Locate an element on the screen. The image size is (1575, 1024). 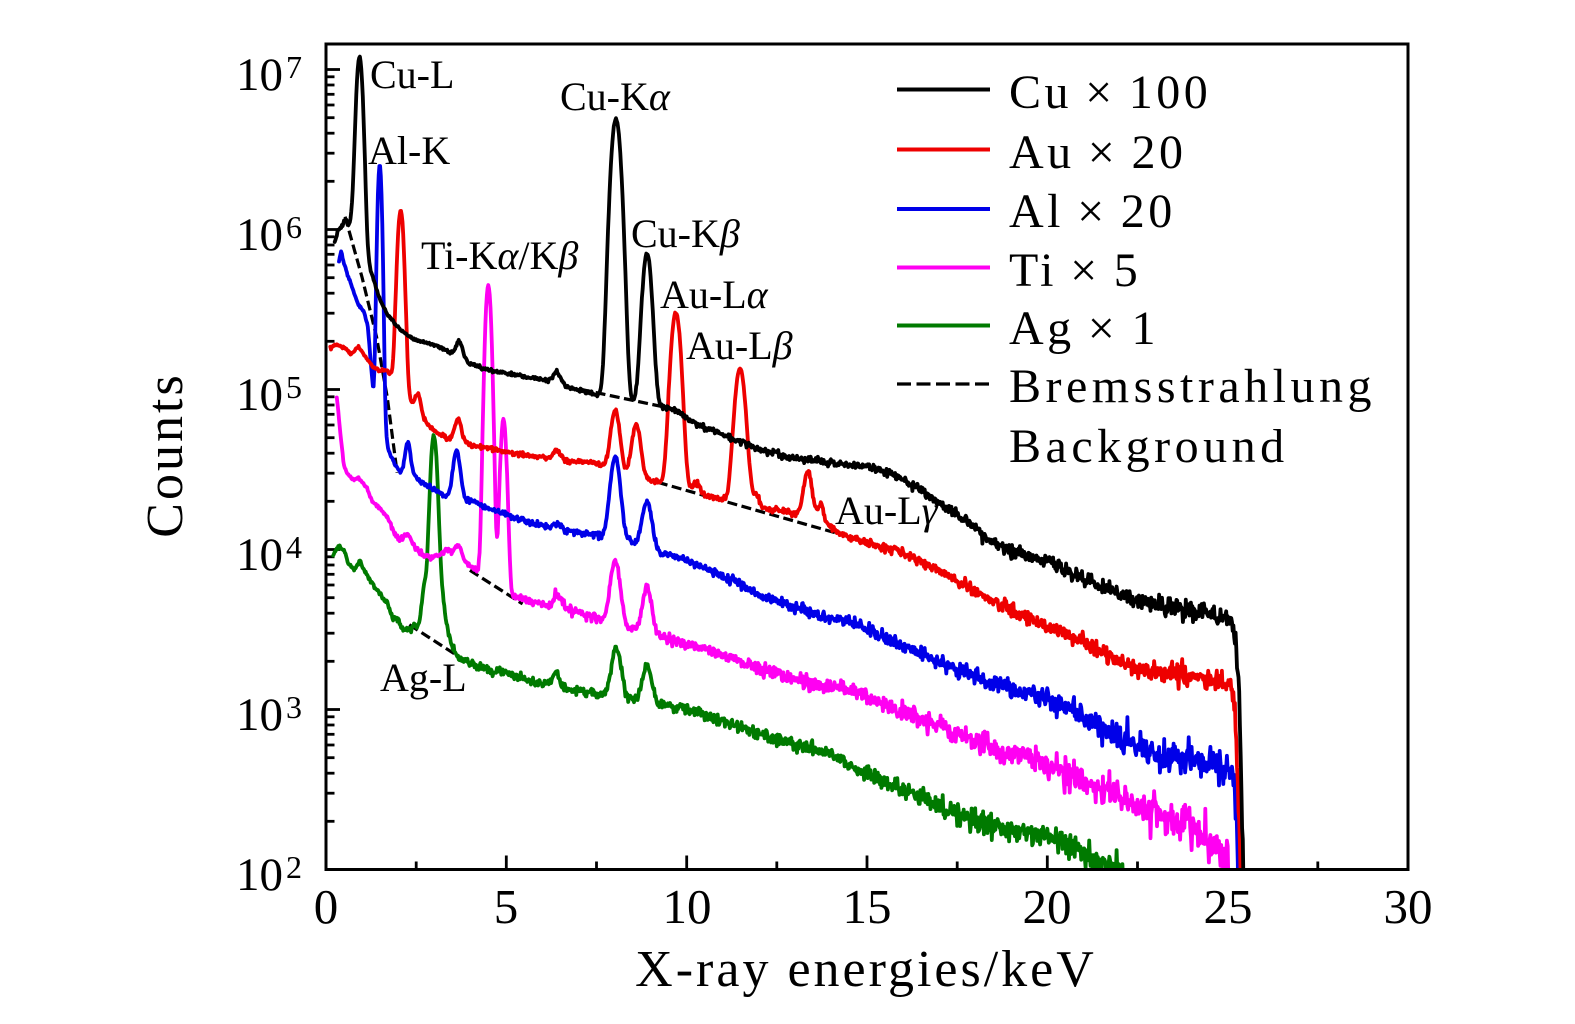
svg-text: 25 is located at coordinates (1228, 906).